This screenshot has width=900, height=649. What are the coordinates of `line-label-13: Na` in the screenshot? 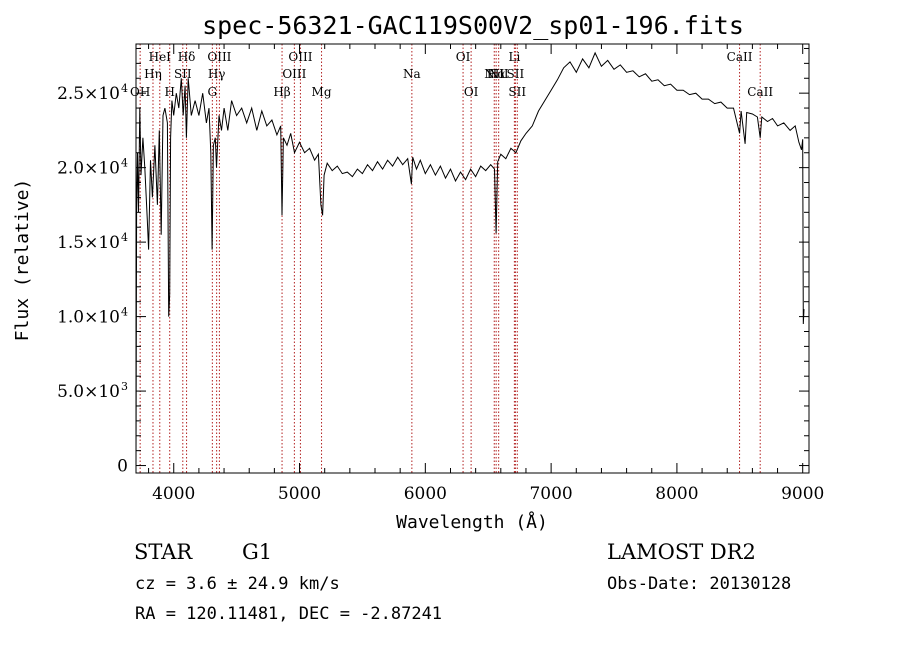 It's located at (412, 74).